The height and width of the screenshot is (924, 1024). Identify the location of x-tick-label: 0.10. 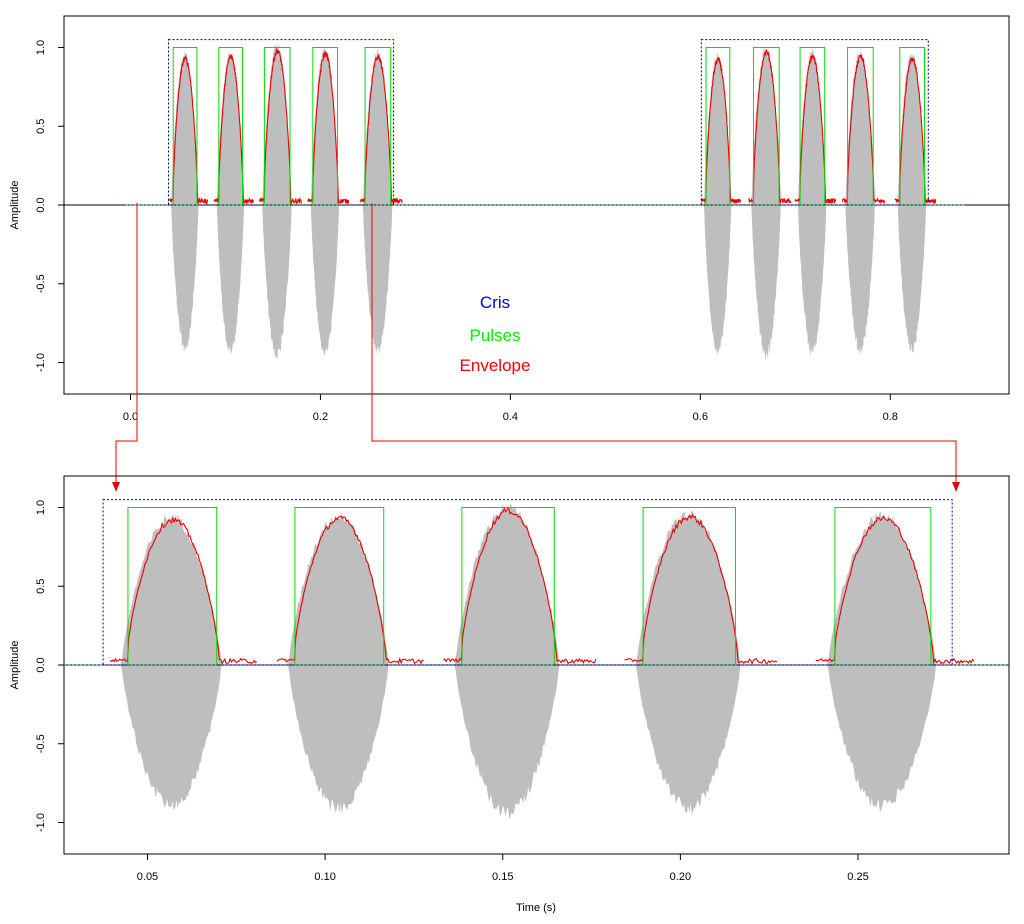
(324, 877).